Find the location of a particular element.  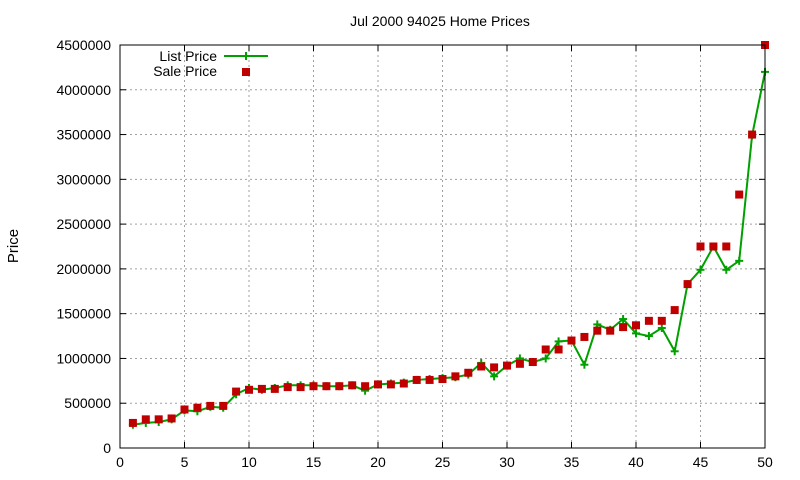

y-tick-label: 500000 is located at coordinates (87, 403).